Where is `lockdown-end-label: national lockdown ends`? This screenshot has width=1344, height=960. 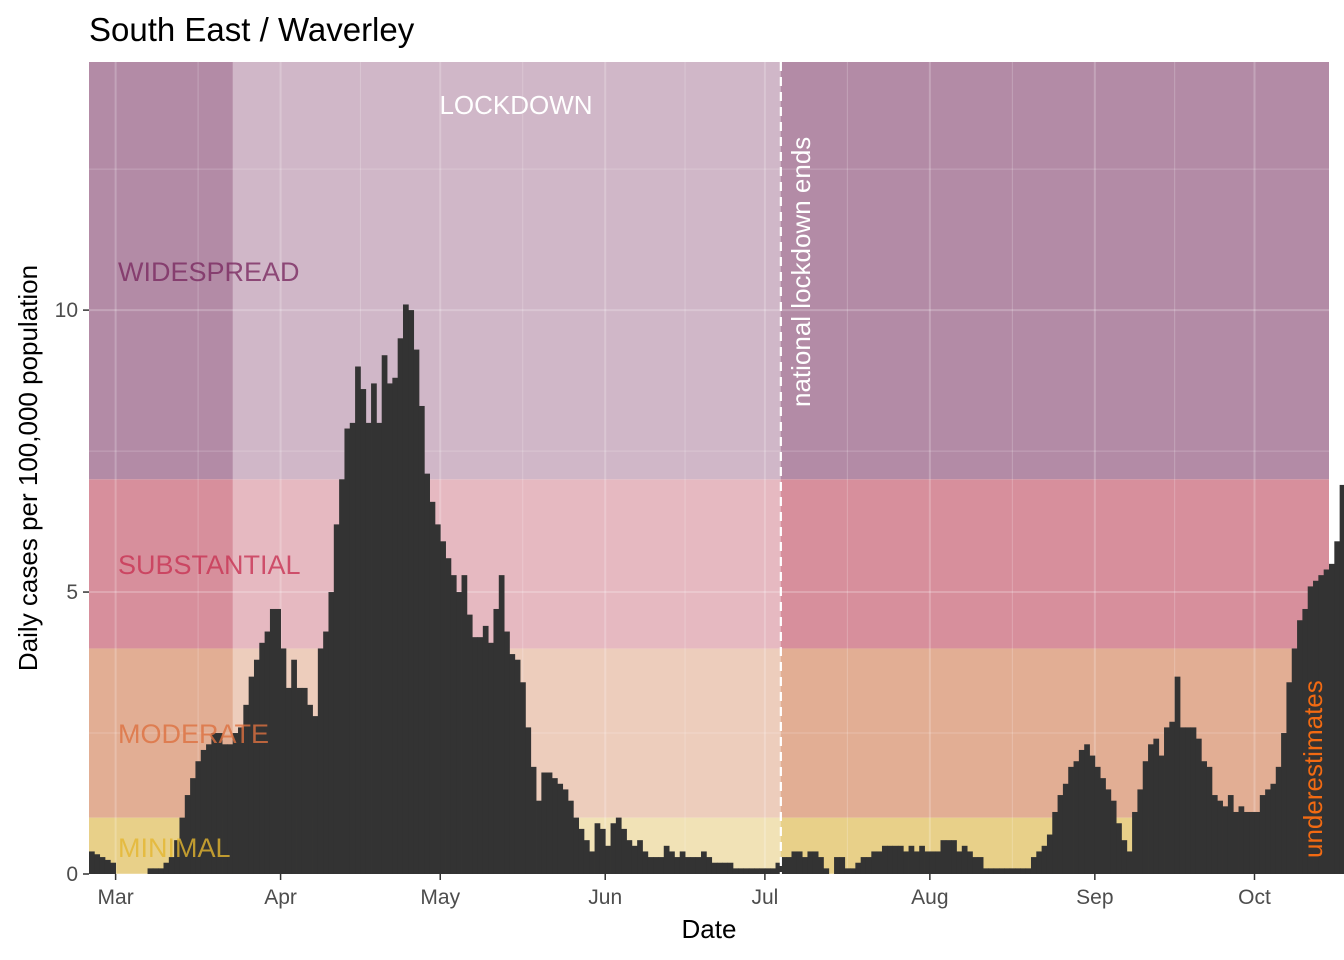
lockdown-end-label: national lockdown ends is located at coordinates (801, 272).